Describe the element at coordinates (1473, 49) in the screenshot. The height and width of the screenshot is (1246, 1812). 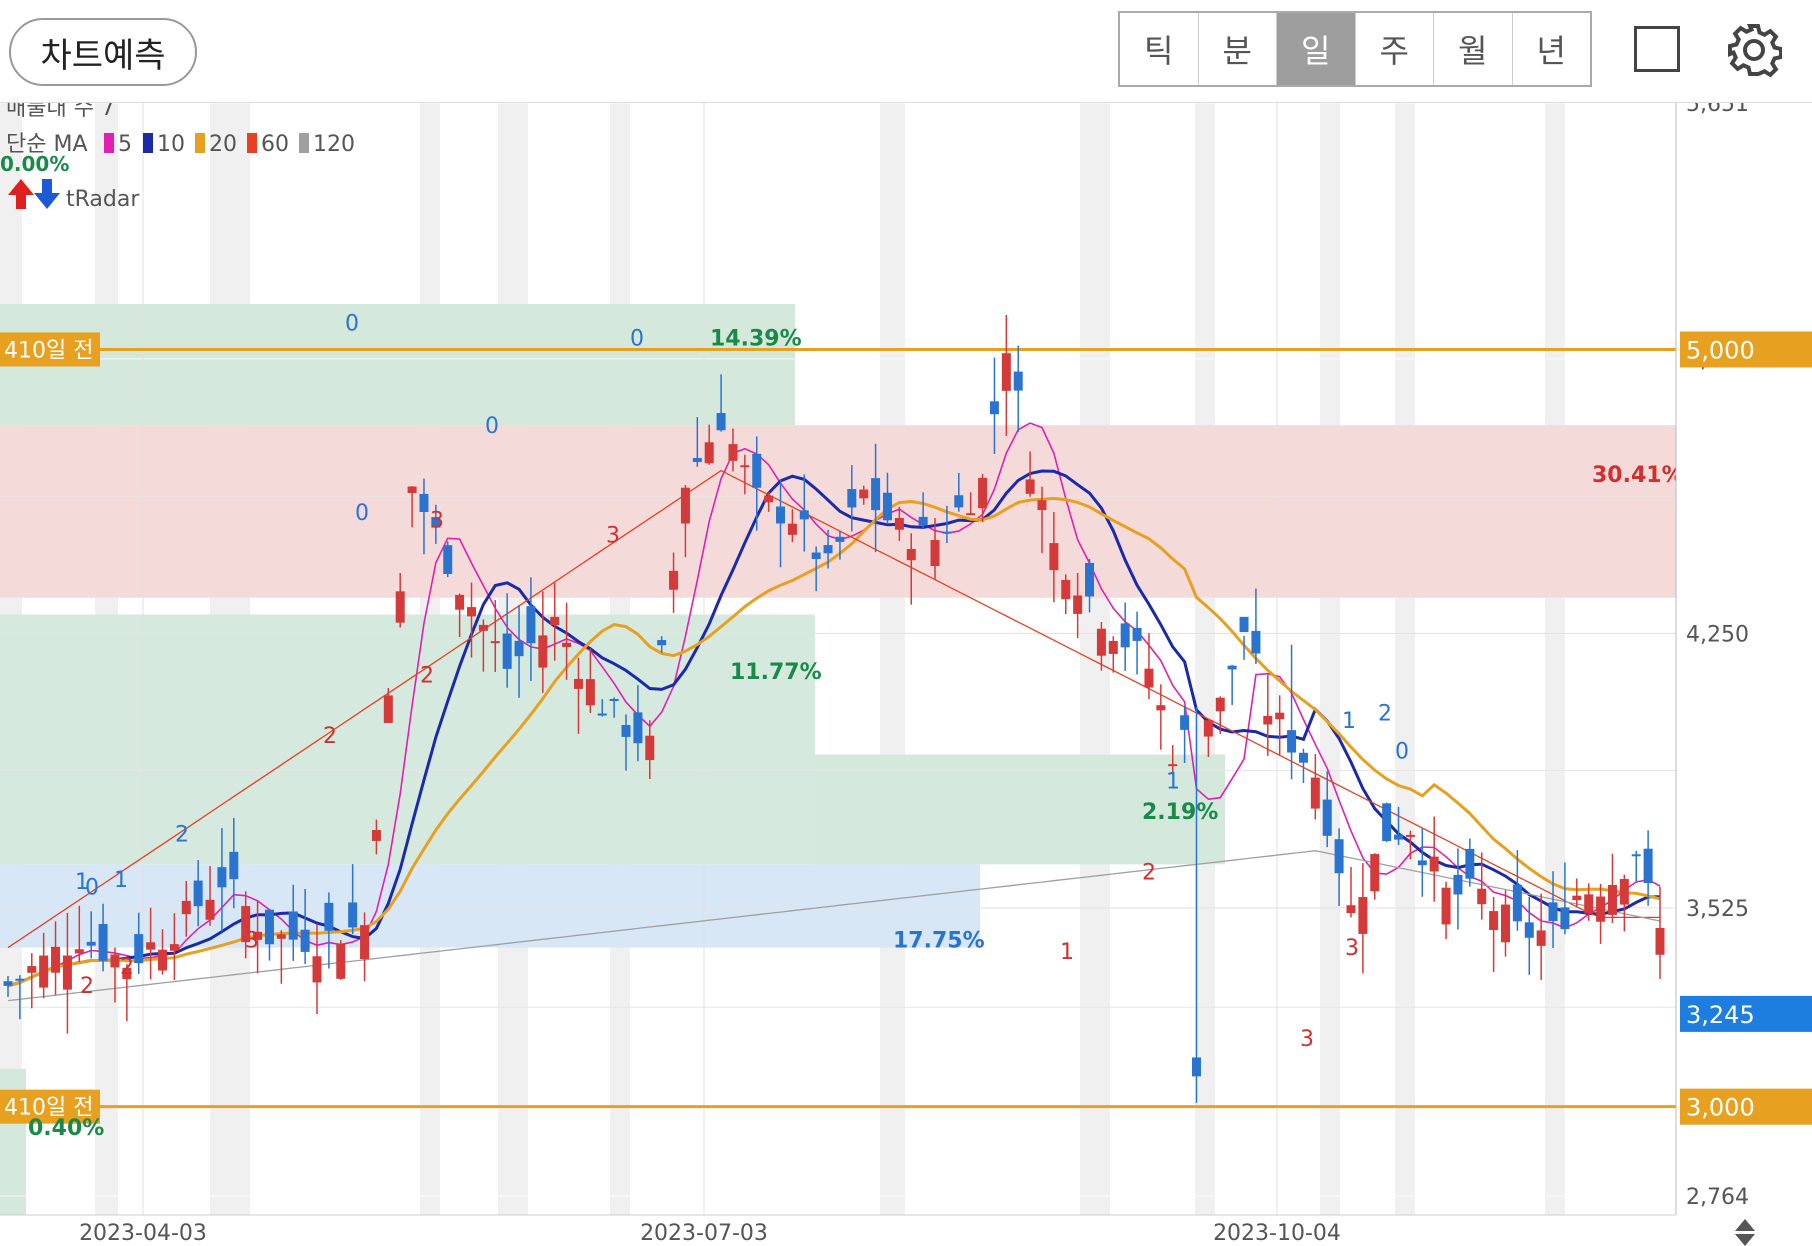
I see `tab-month: 월` at that location.